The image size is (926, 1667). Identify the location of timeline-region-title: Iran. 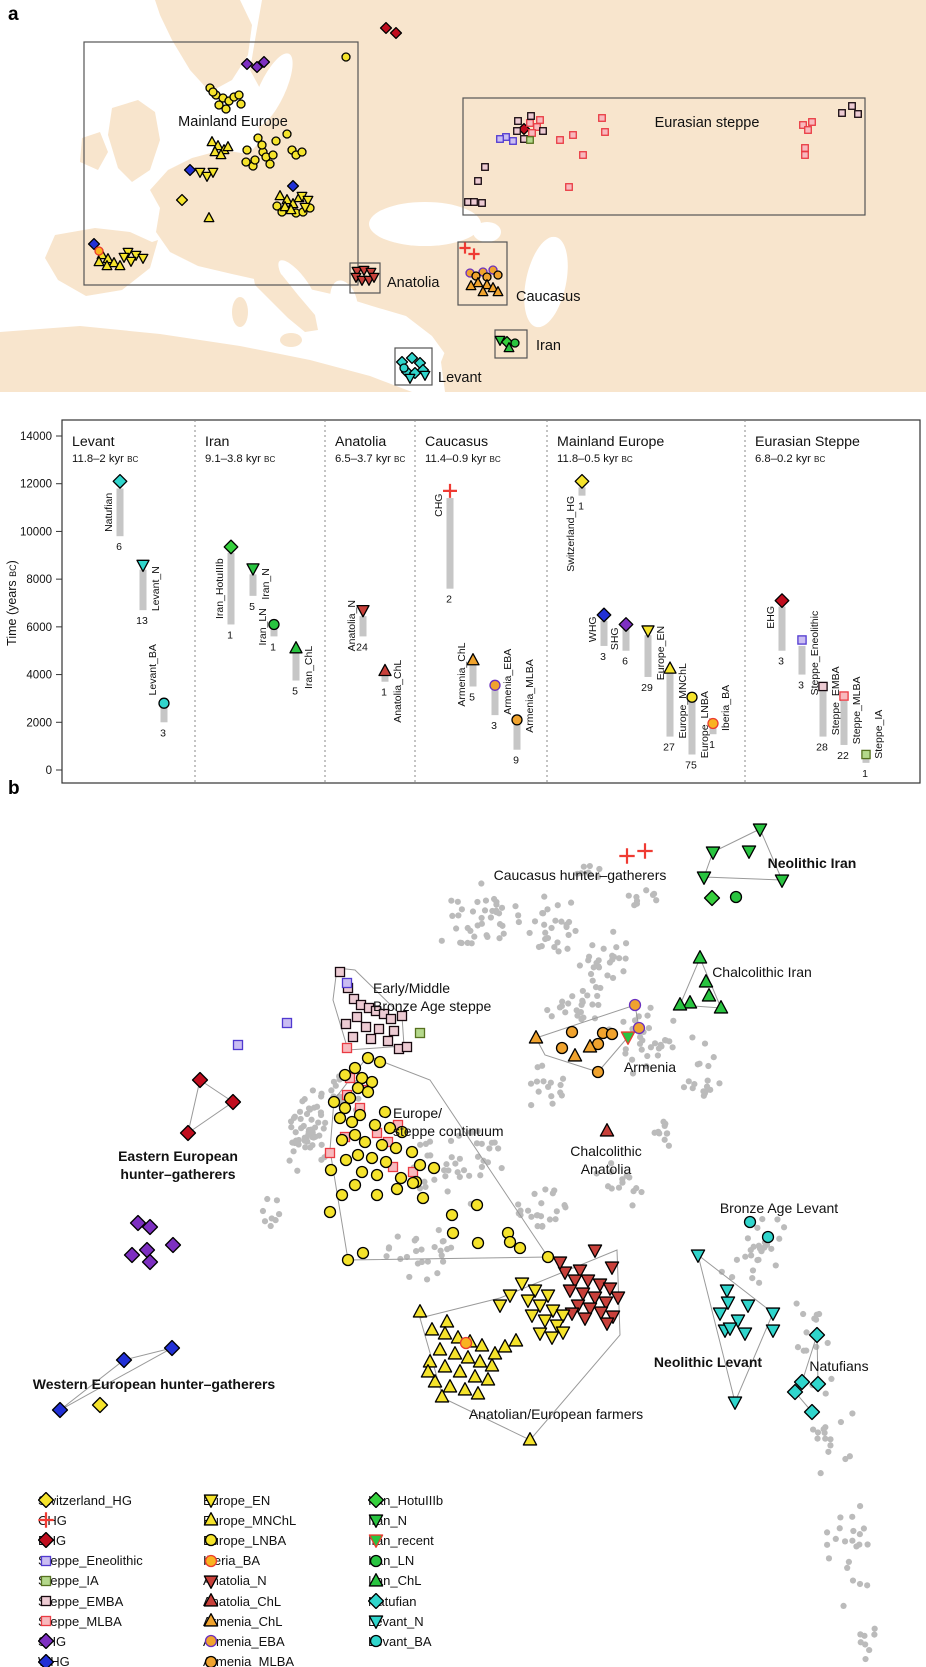
(217, 442).